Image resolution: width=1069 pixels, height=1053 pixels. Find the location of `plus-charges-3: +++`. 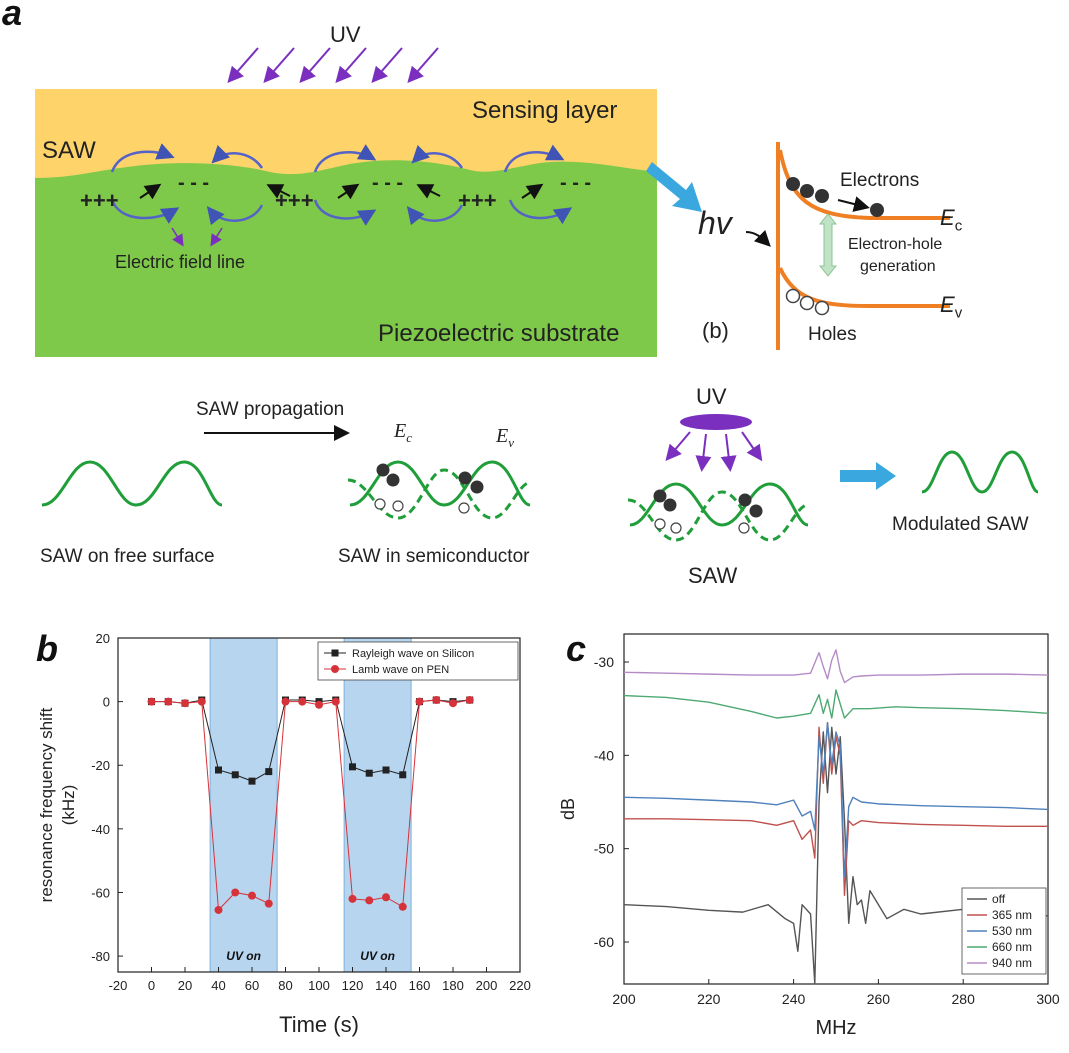

plus-charges-3: +++ is located at coordinates (477, 200).